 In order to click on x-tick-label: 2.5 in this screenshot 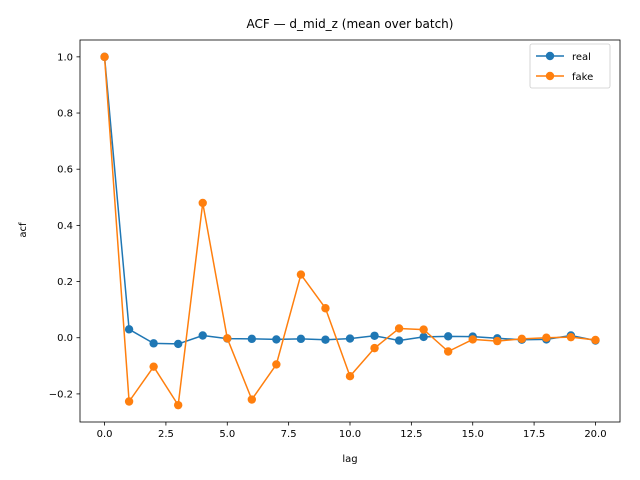, I will do `click(166, 434)`.